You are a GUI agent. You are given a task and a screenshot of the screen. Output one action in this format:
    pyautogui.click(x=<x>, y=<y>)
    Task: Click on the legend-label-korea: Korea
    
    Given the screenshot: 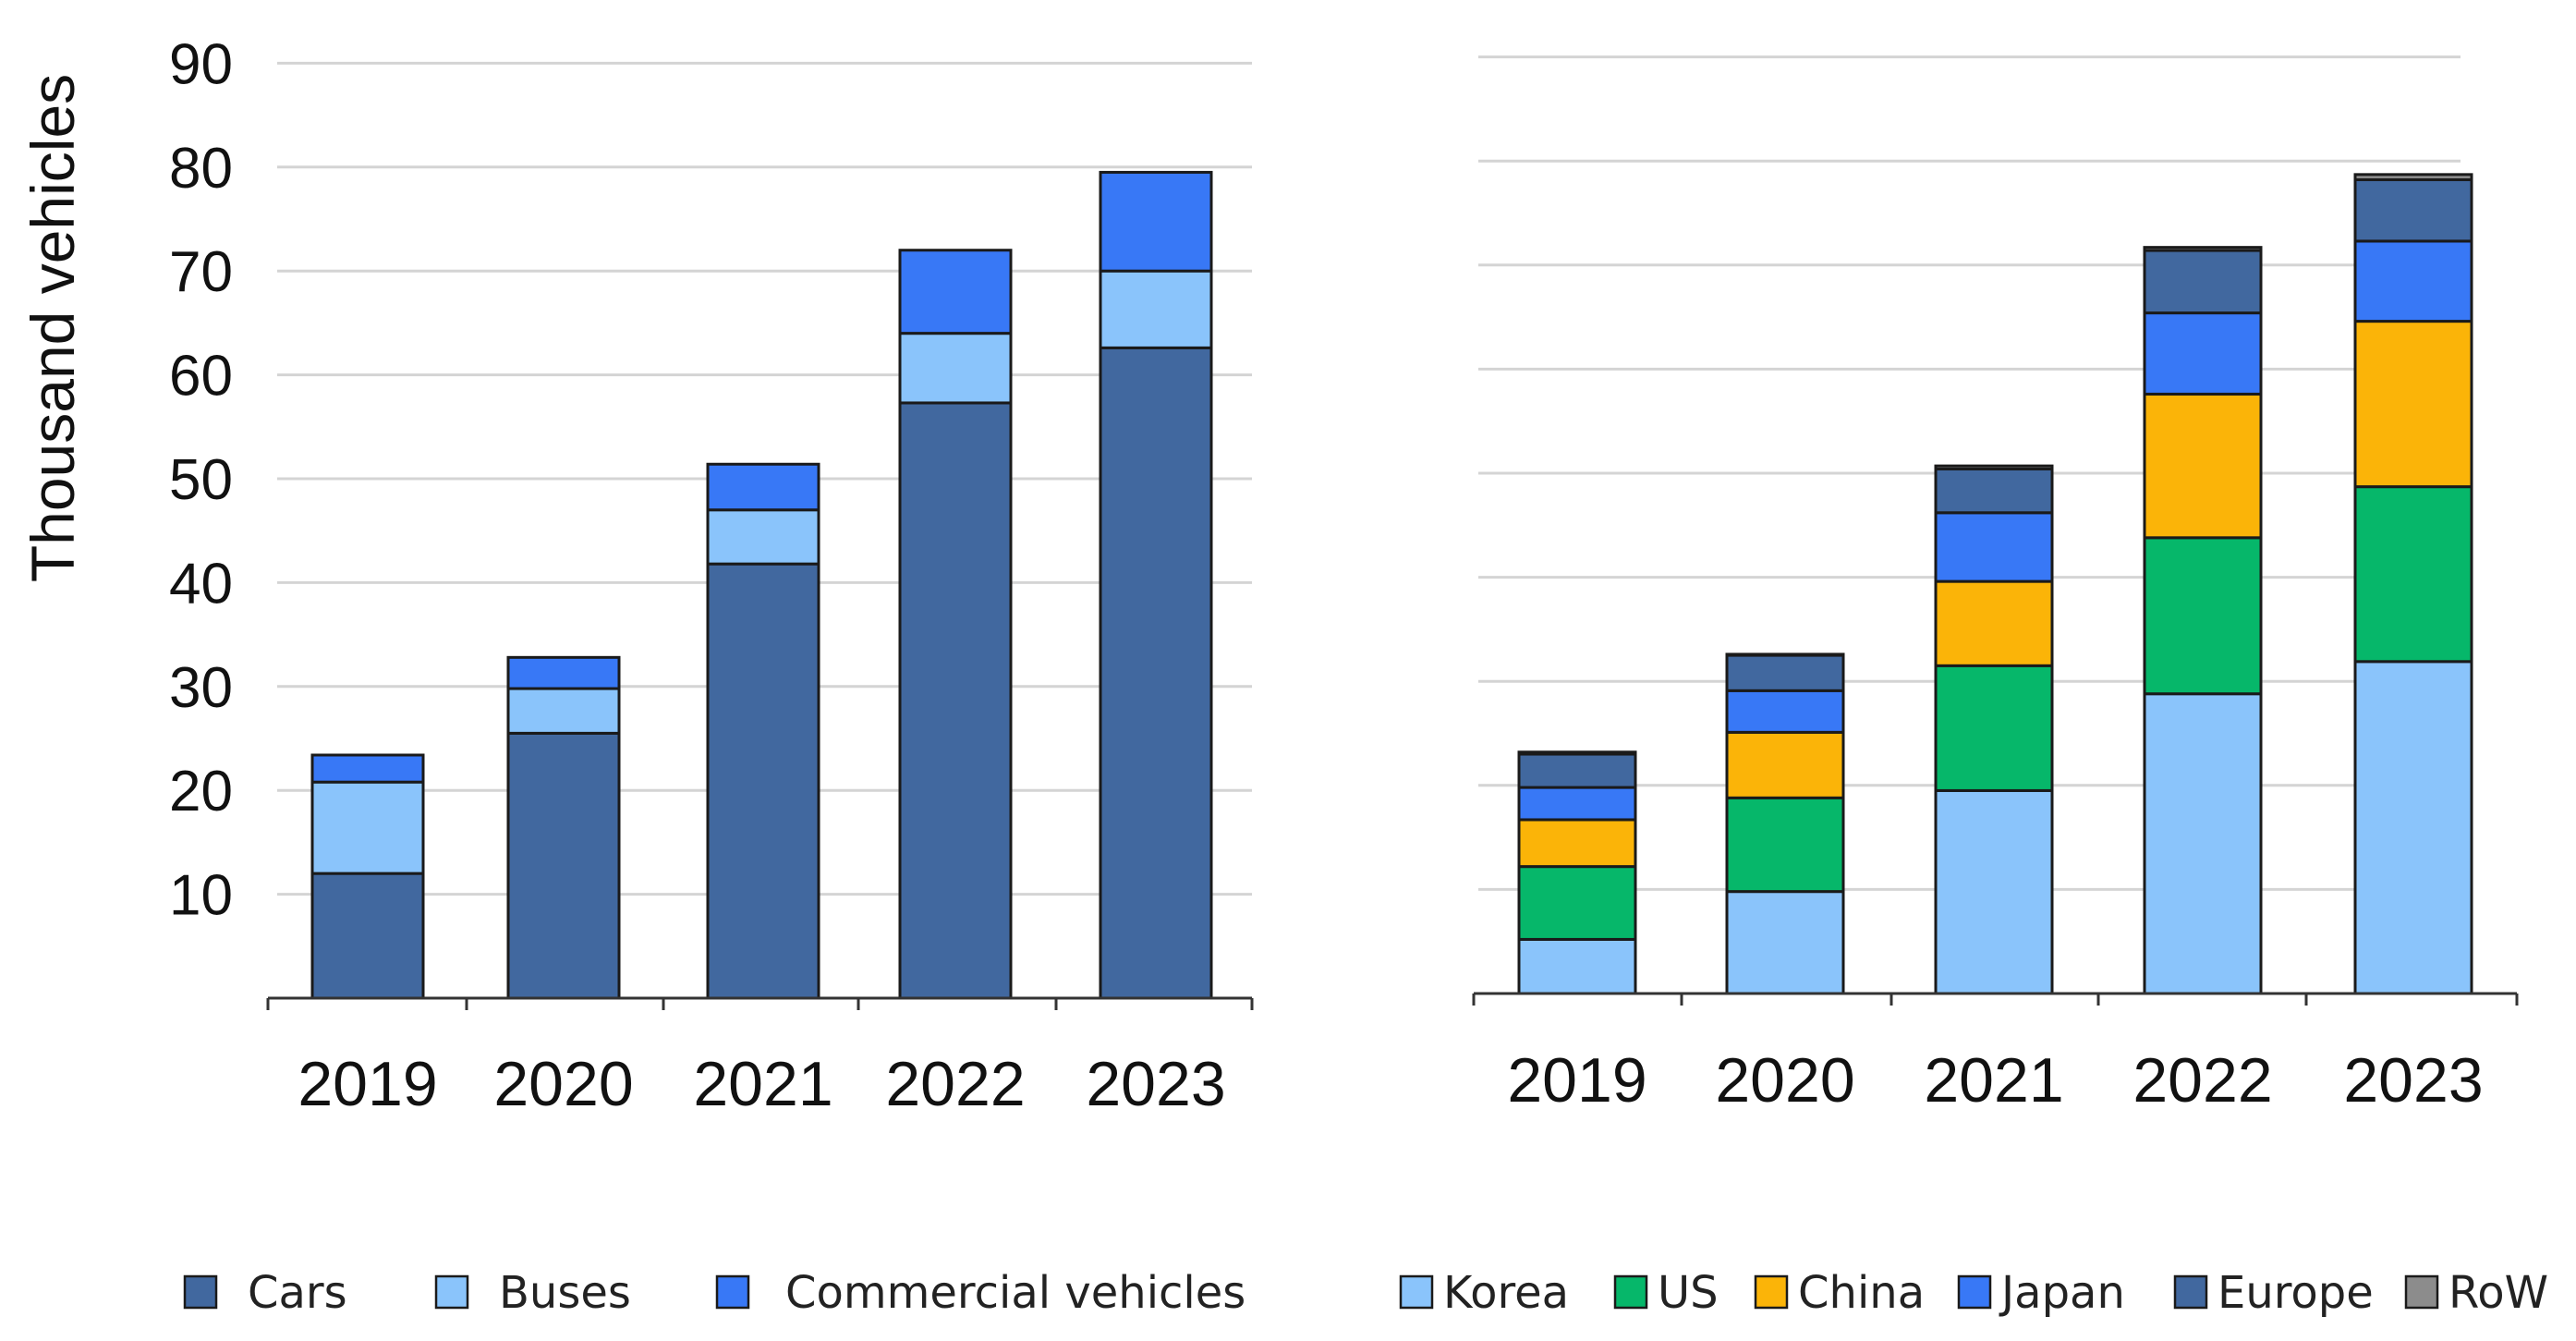 What is the action you would take?
    pyautogui.click(x=1506, y=1293)
    